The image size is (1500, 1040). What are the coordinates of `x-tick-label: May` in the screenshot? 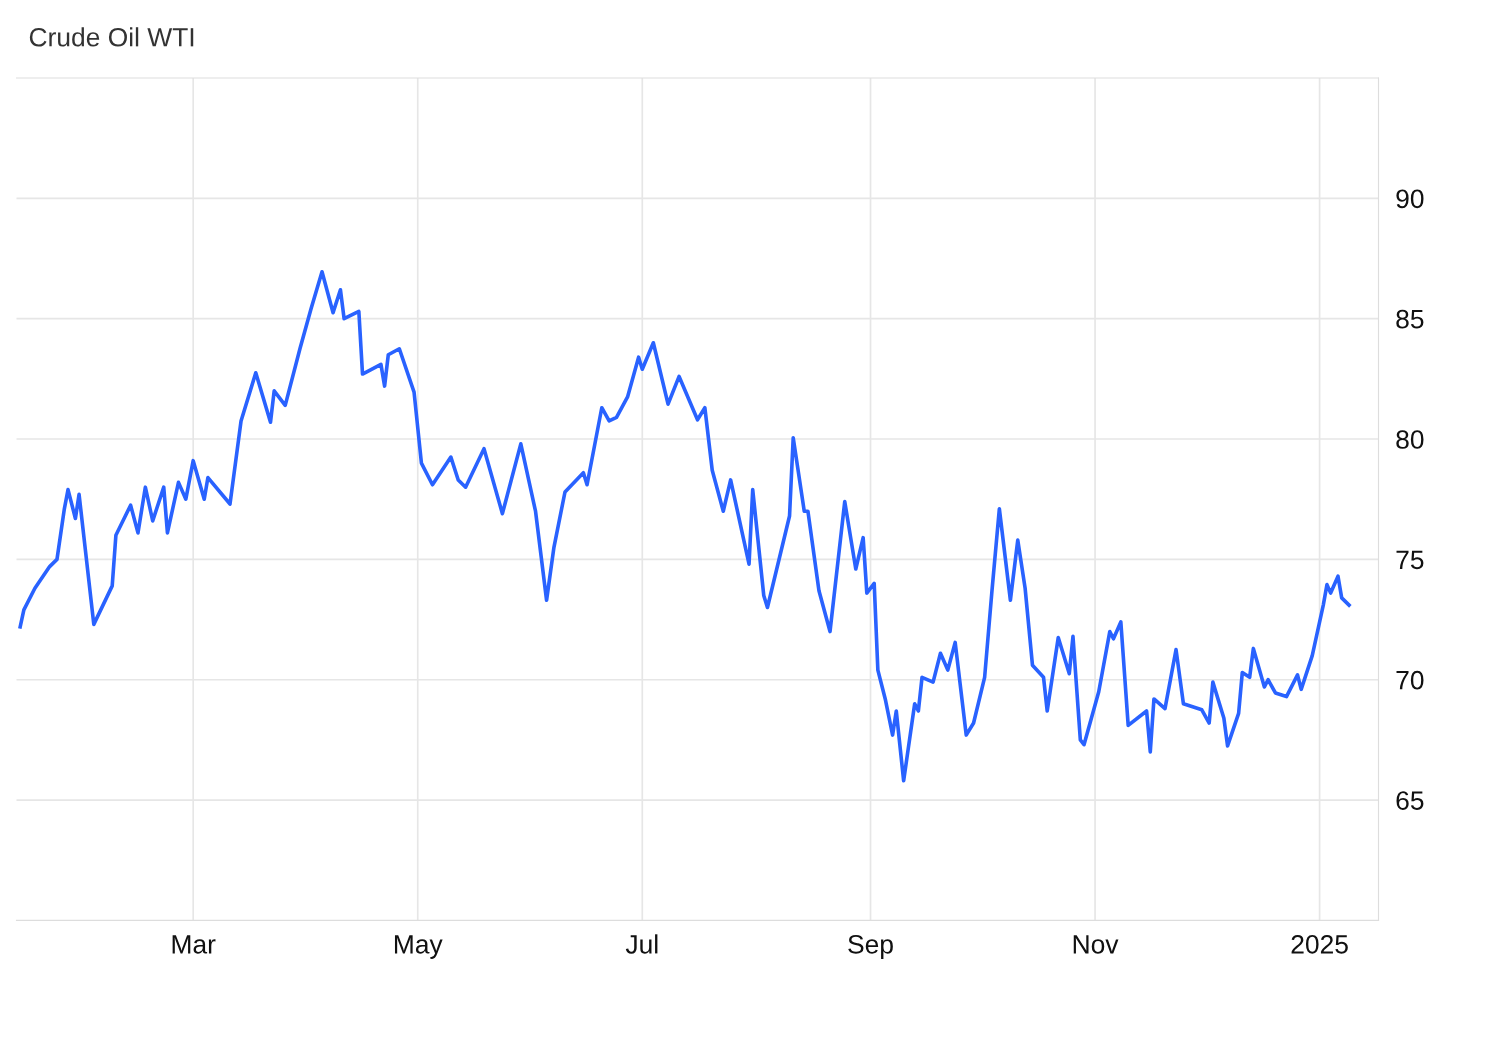 It's located at (418, 947).